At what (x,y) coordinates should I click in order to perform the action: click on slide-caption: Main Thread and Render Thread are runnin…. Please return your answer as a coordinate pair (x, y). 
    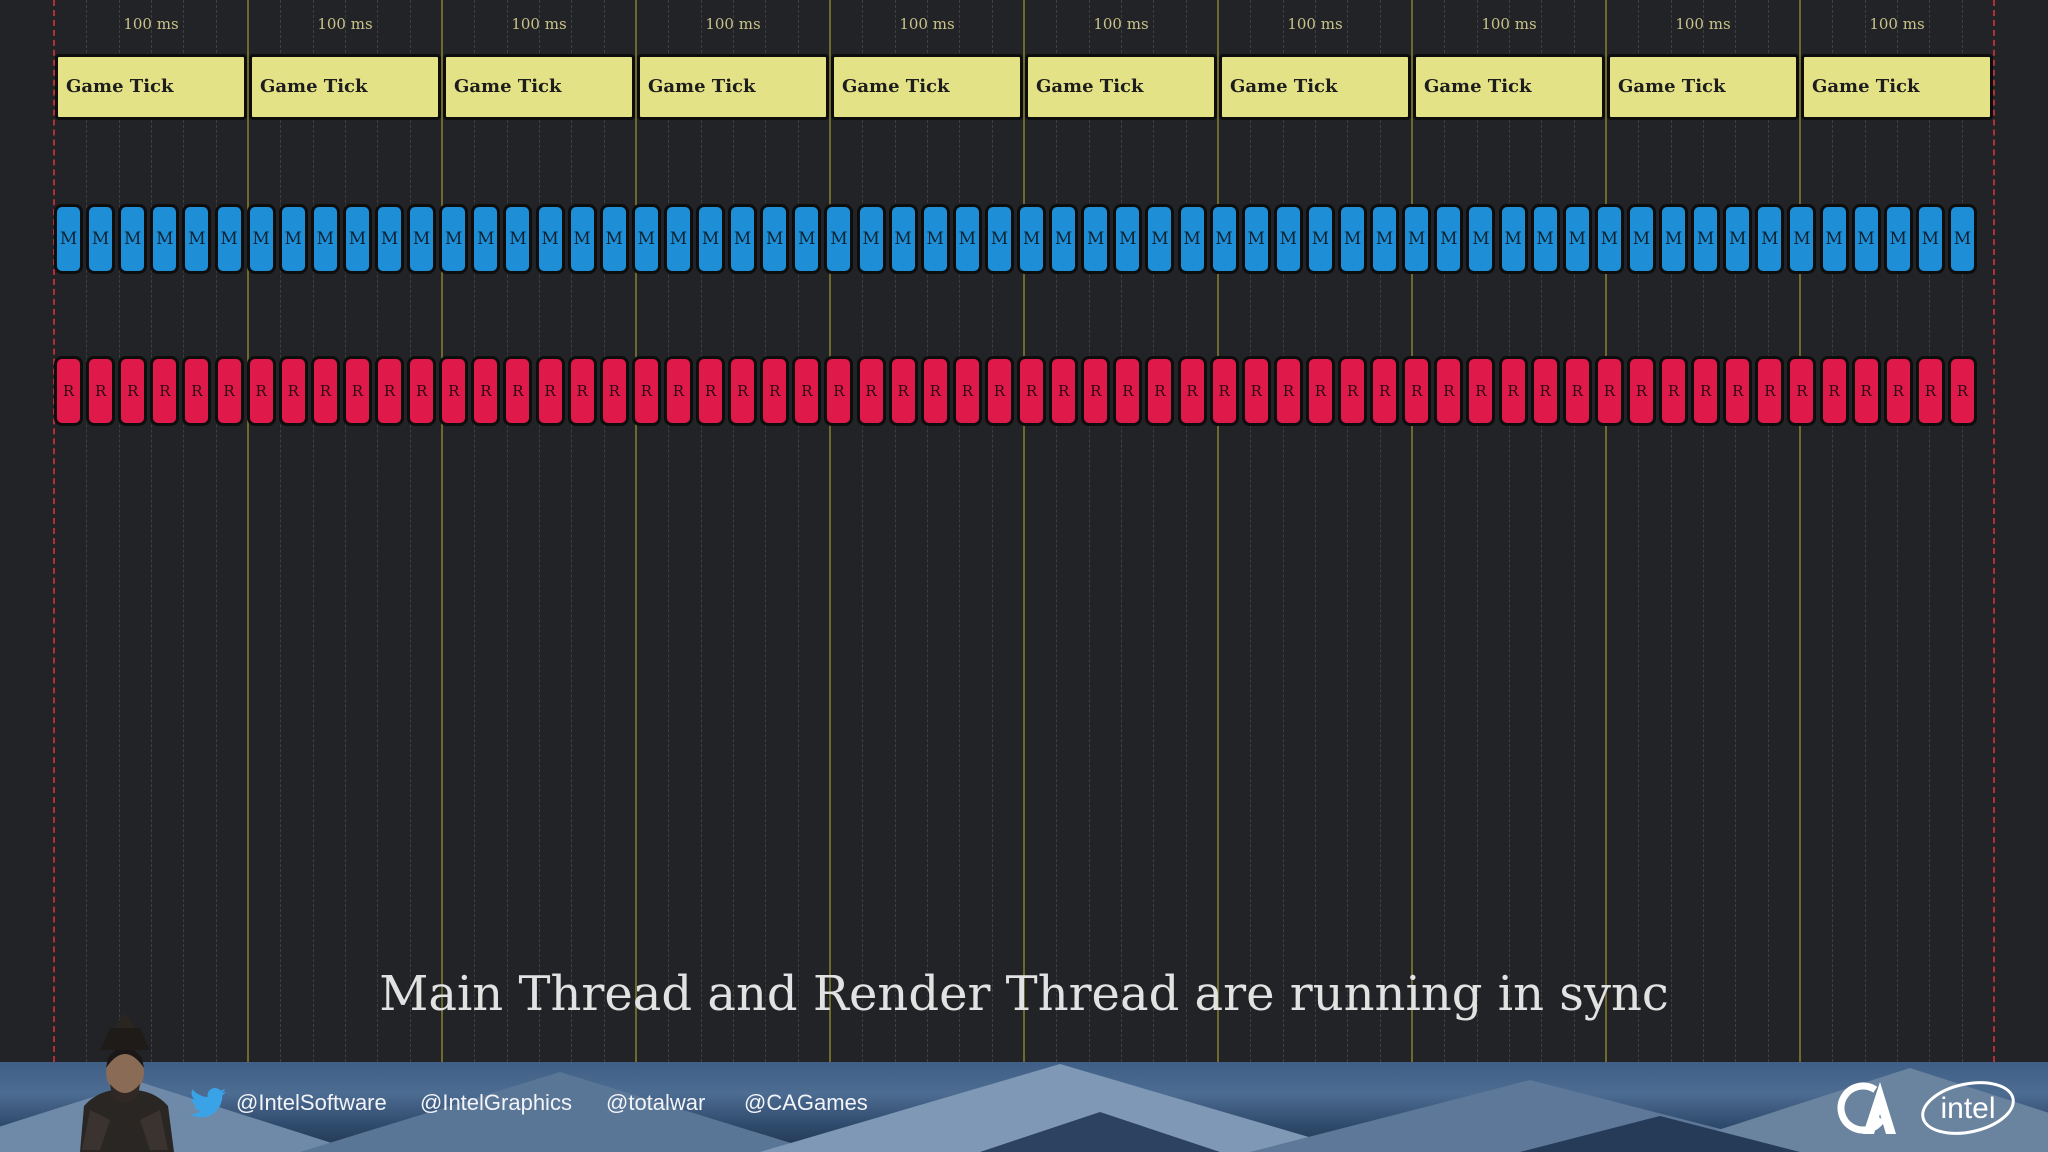
    Looking at the image, I should click on (1024, 994).